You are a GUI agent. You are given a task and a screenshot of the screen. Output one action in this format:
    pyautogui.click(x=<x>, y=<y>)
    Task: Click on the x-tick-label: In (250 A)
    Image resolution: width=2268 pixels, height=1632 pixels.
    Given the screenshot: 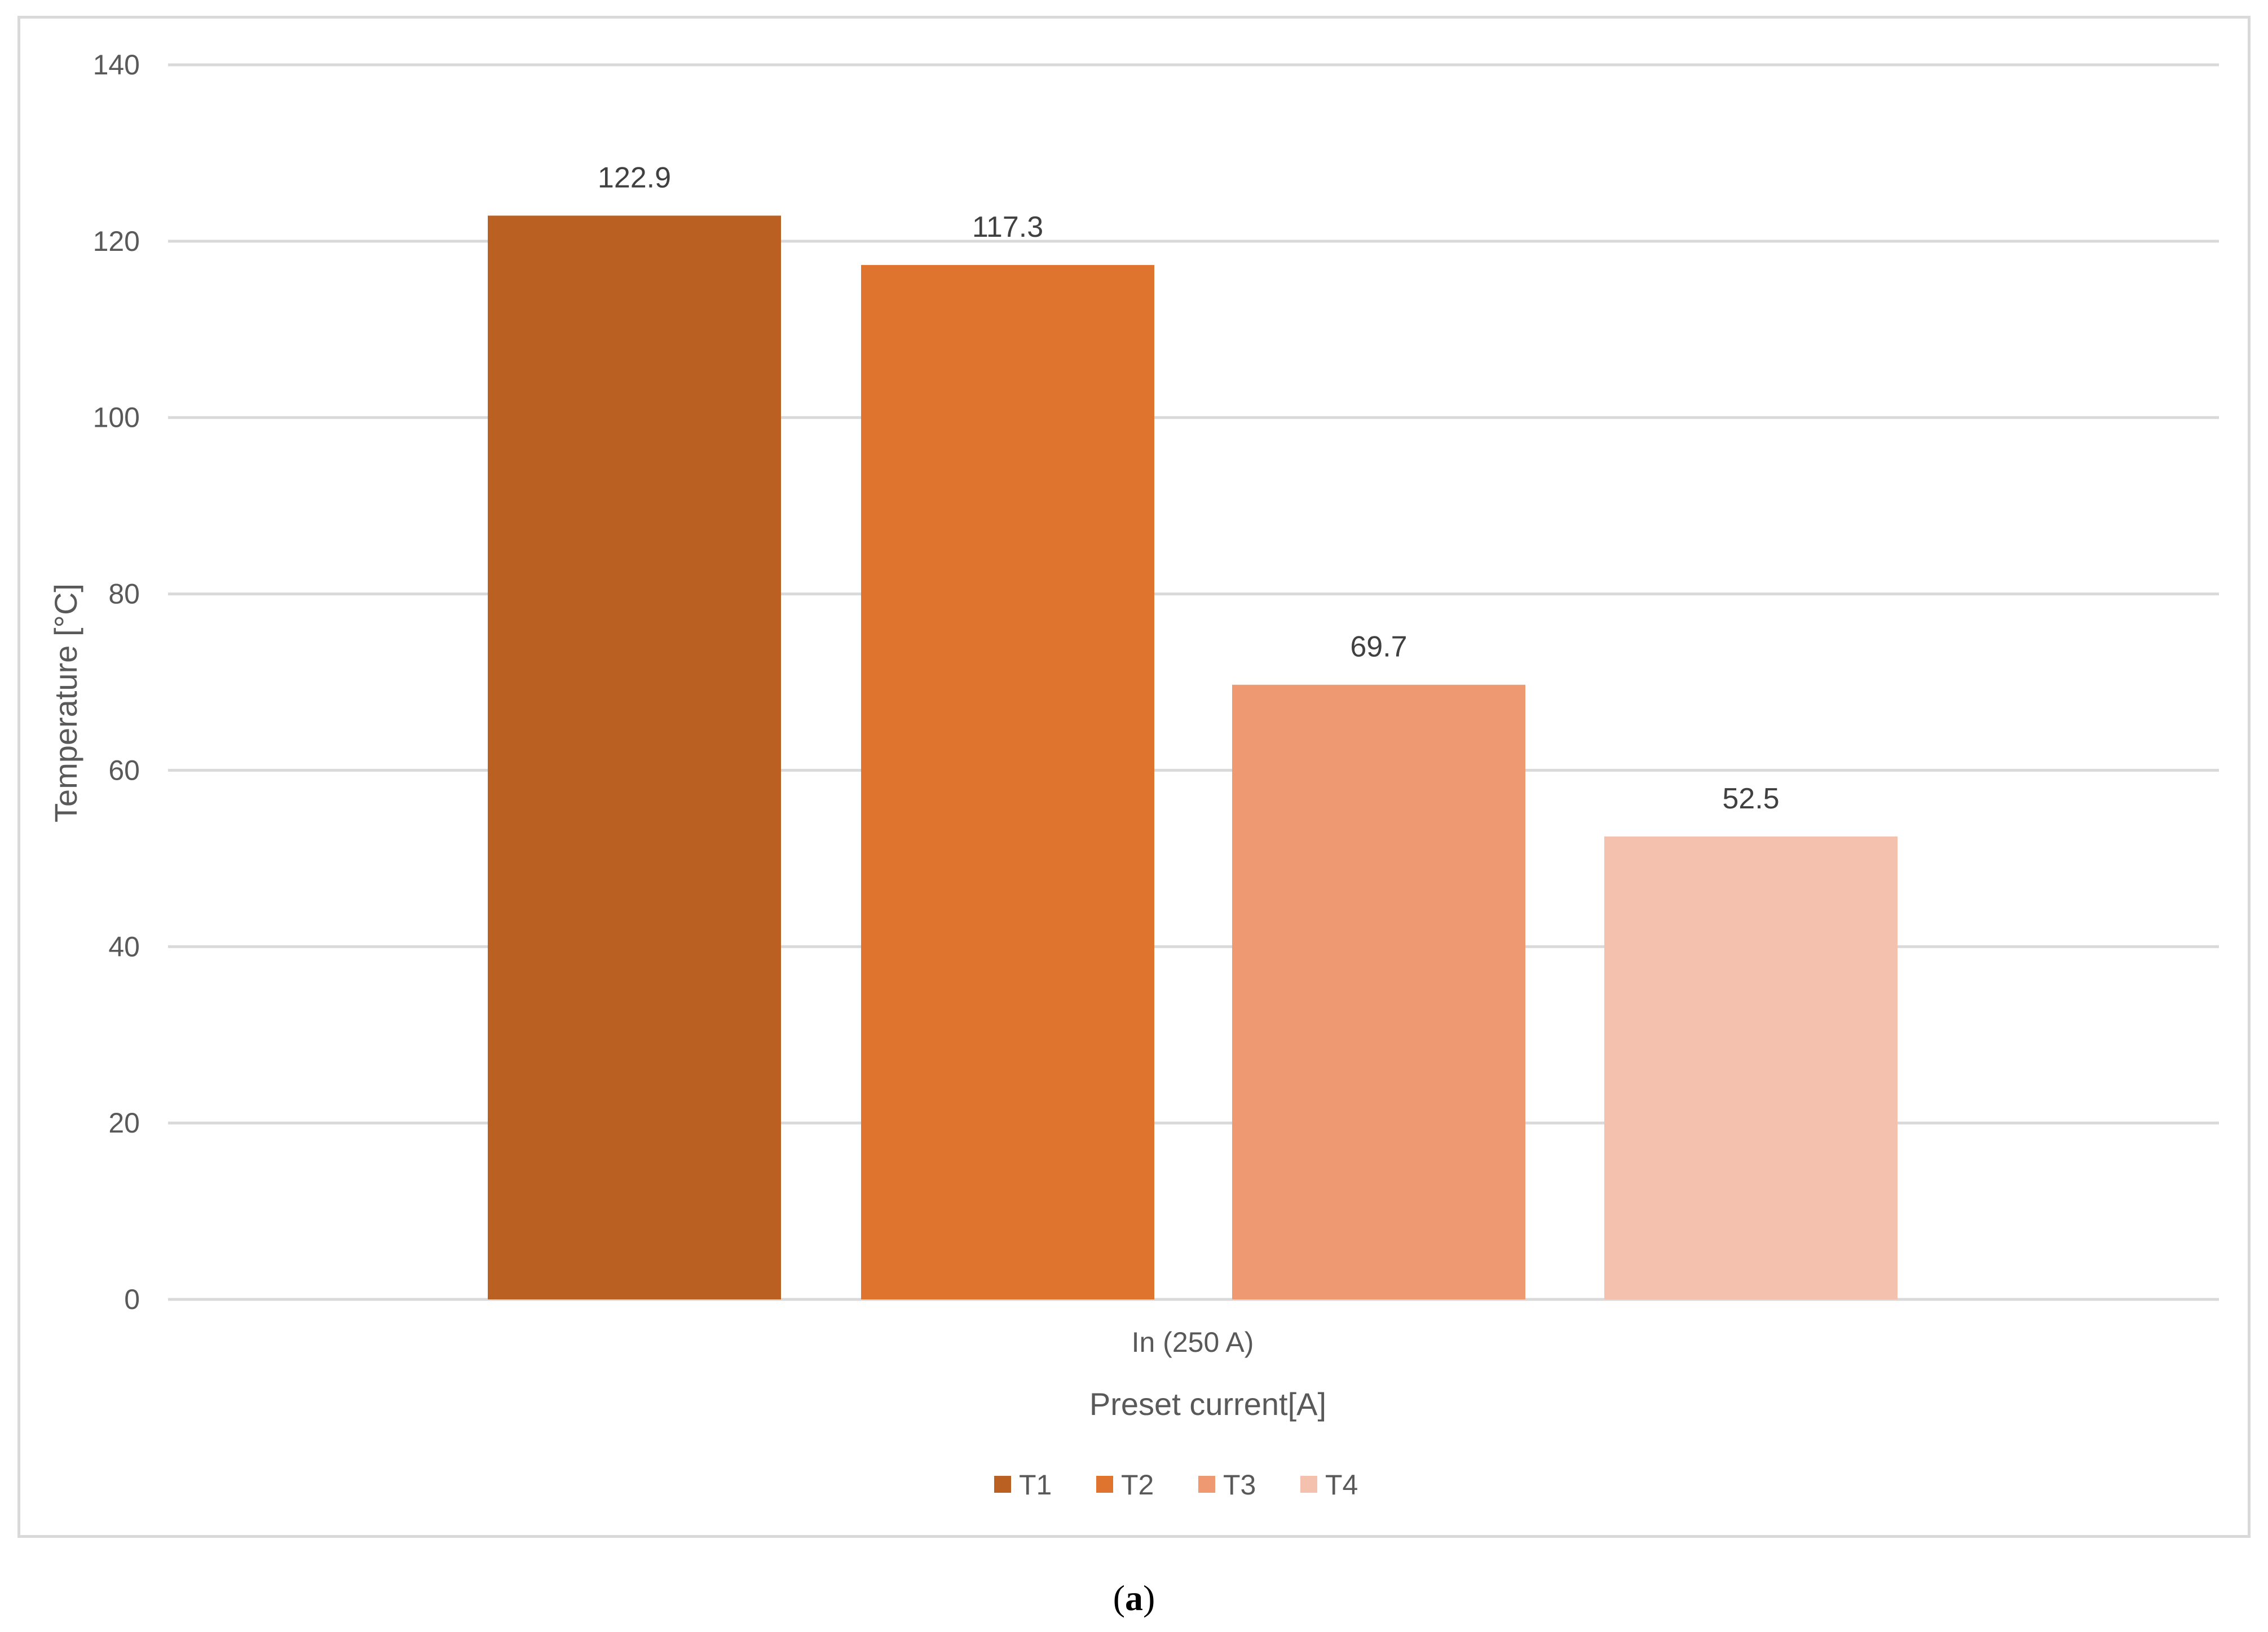 What is the action you would take?
    pyautogui.click(x=1193, y=1342)
    